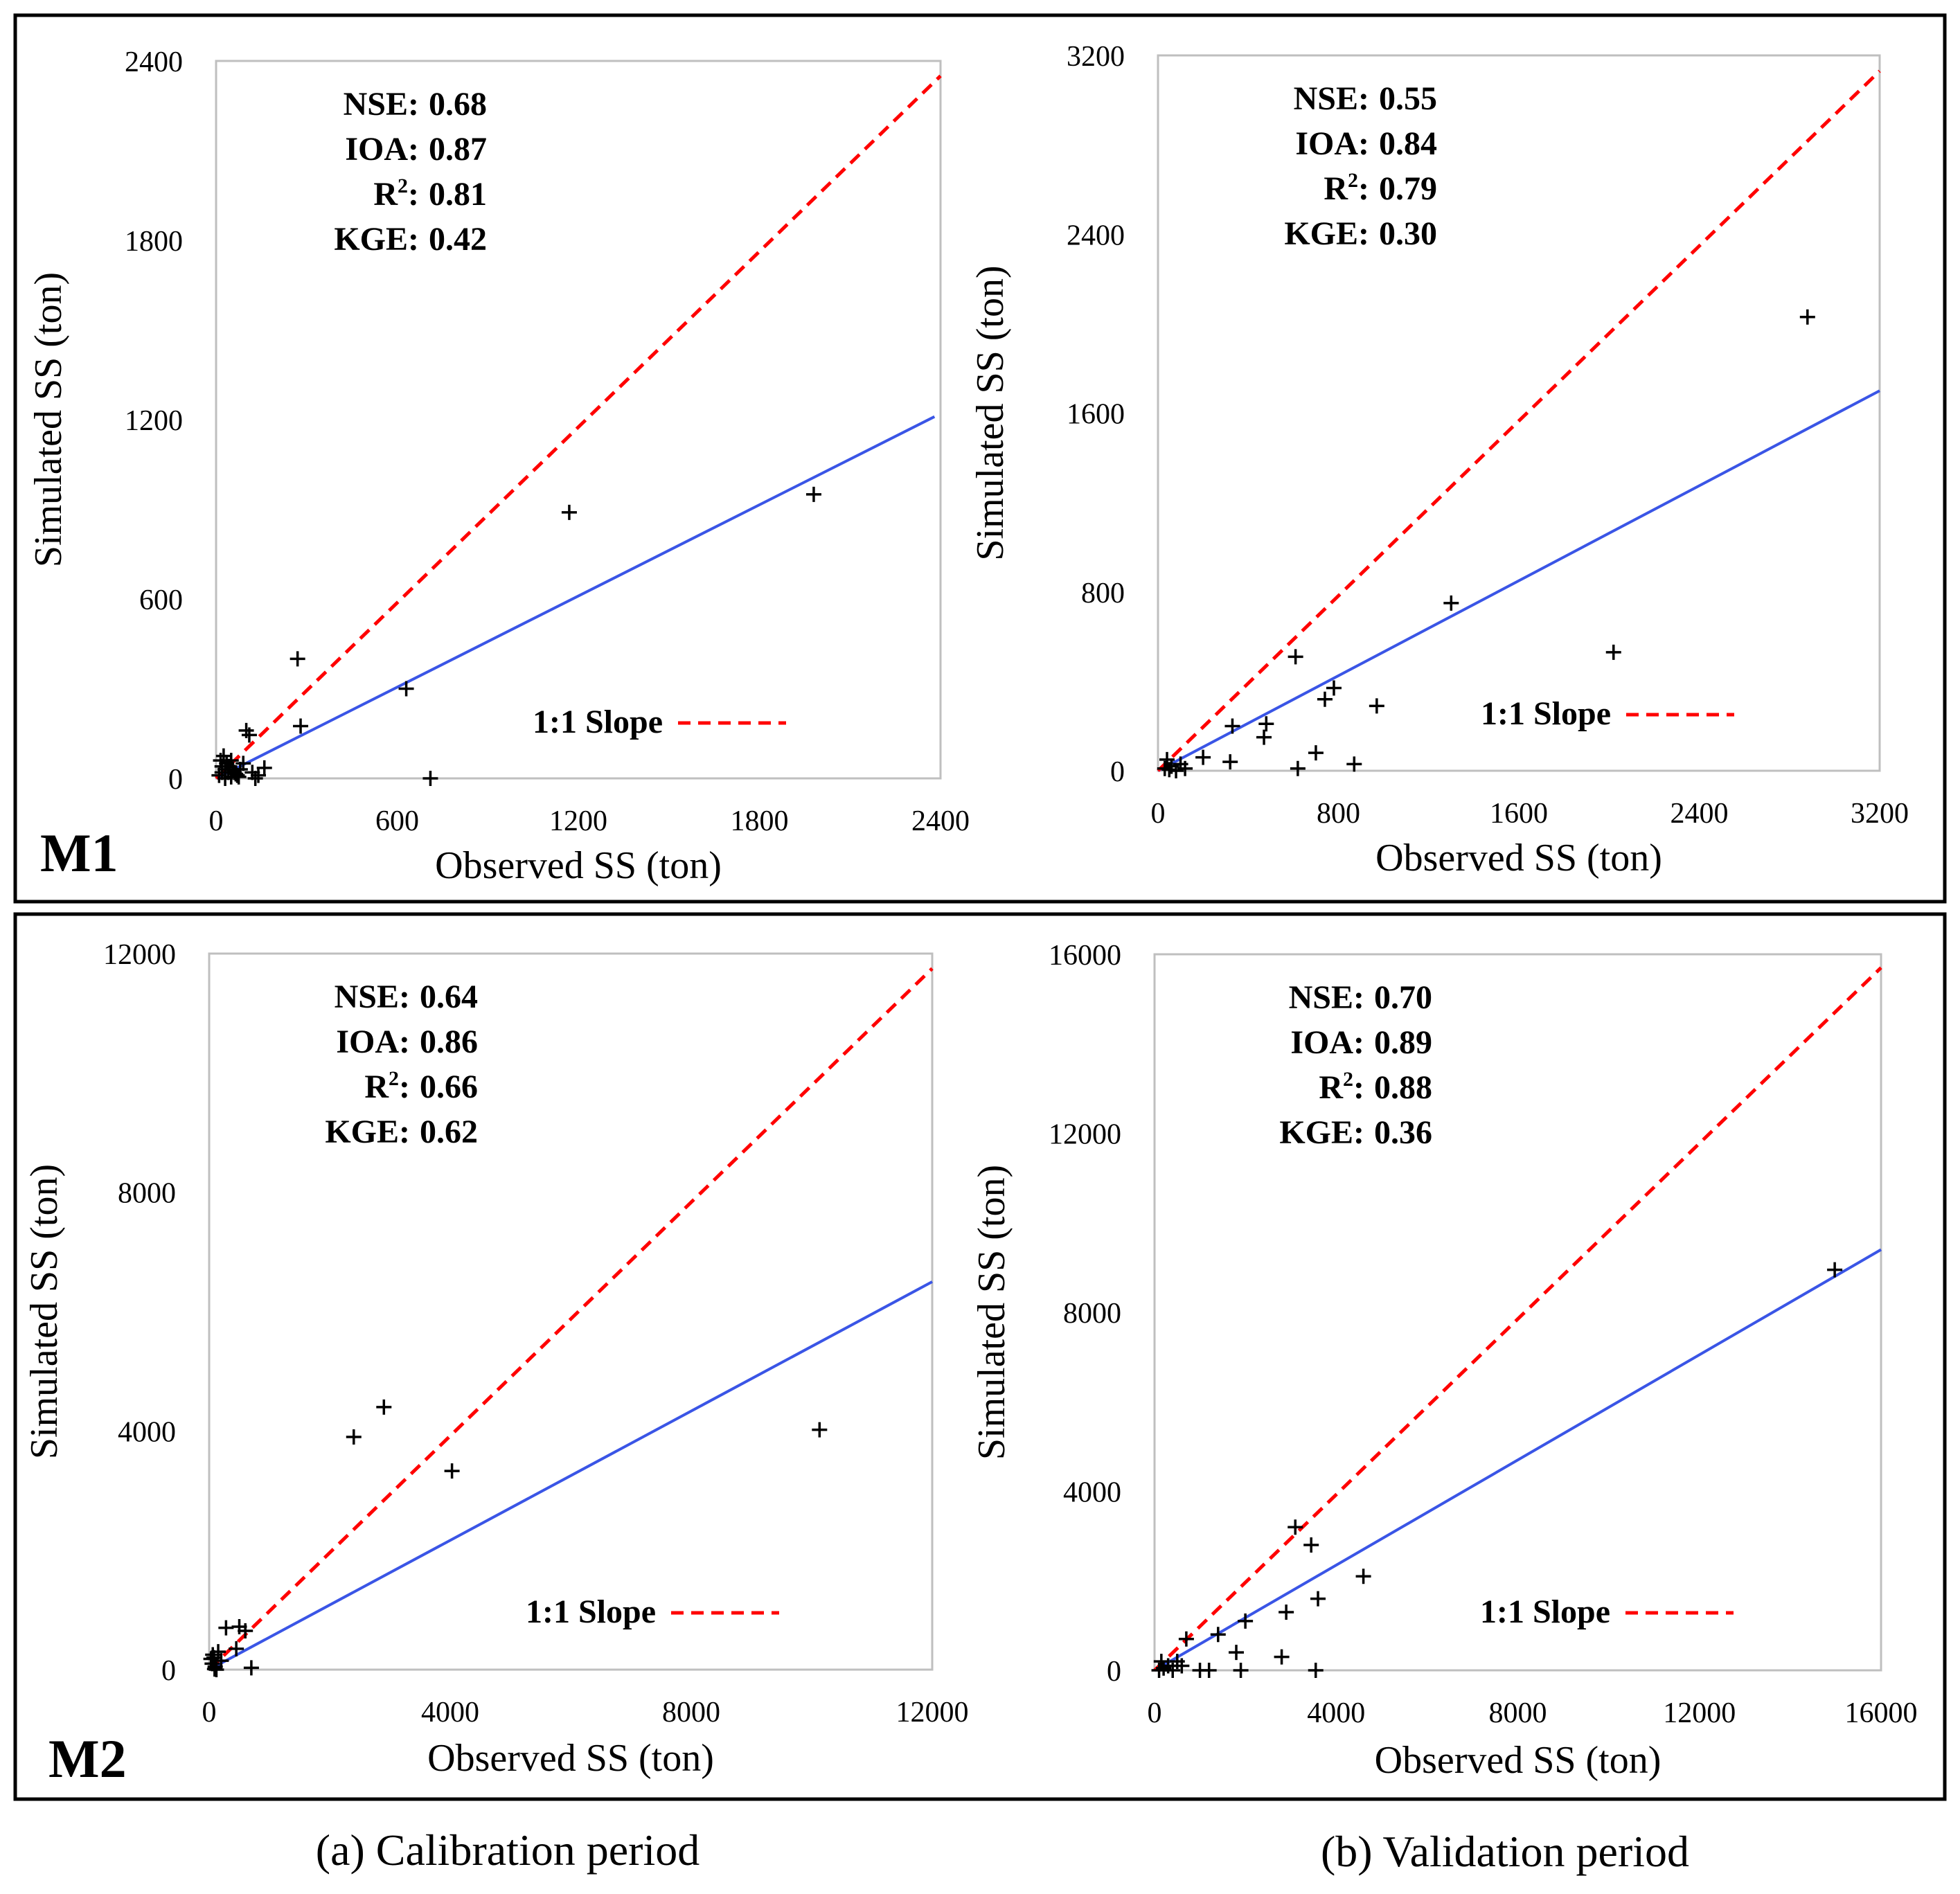 This screenshot has height=1894, width=1960. I want to click on stat-value-r: 0.88, so click(1403, 1087).